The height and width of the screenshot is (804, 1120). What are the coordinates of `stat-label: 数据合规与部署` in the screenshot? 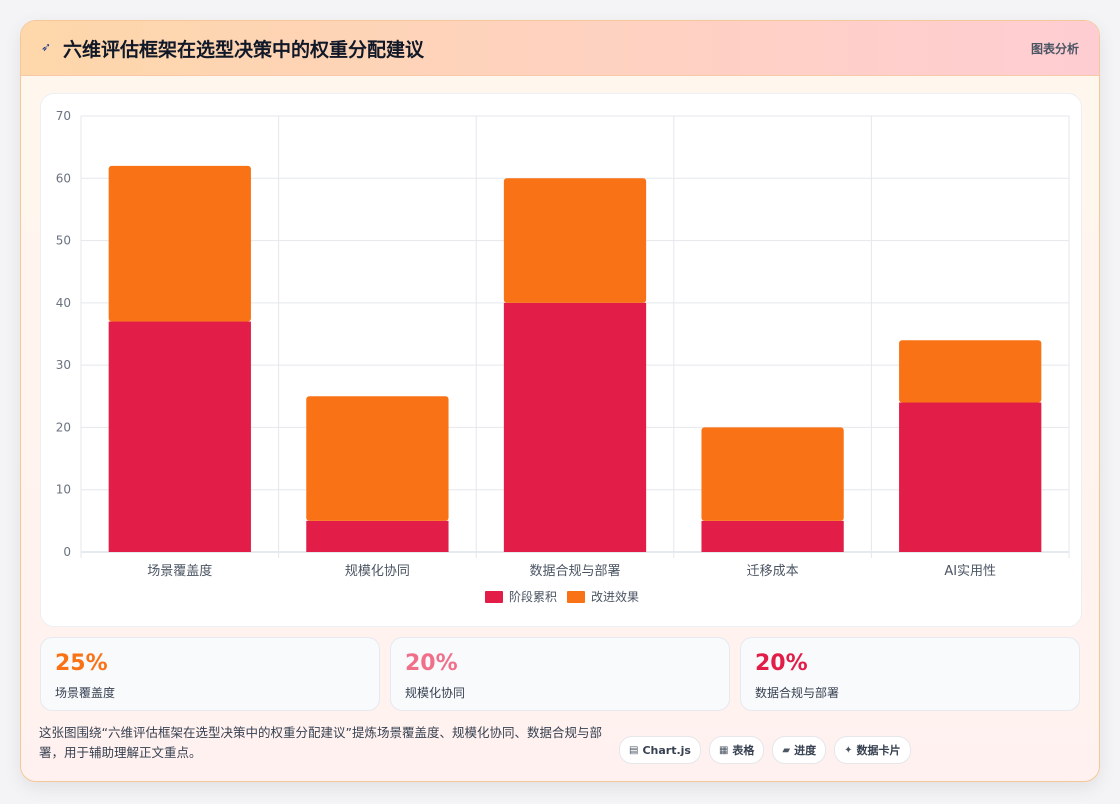 It's located at (797, 693).